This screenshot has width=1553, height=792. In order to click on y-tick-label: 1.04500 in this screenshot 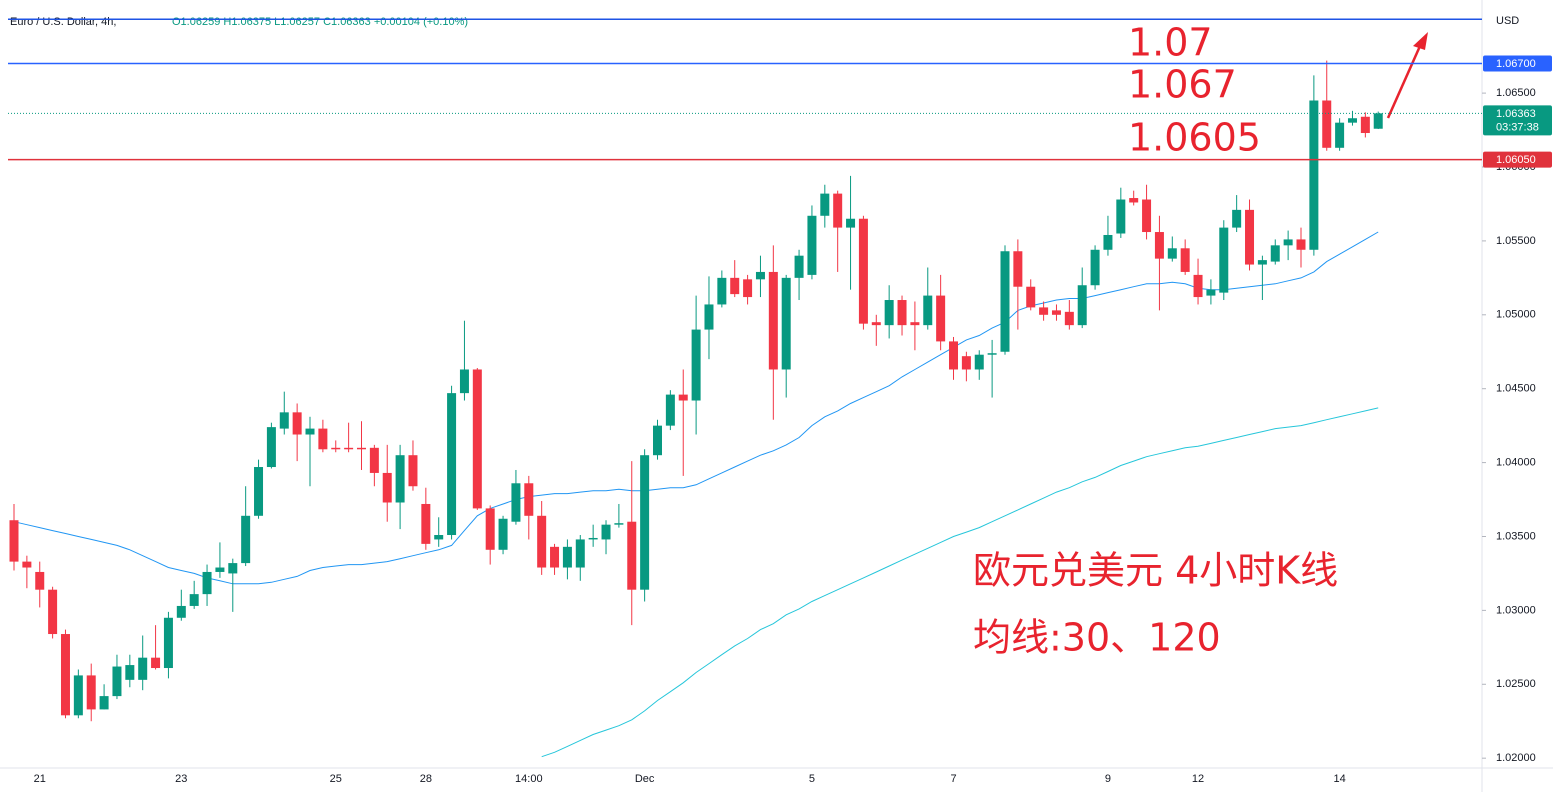, I will do `click(1516, 389)`.